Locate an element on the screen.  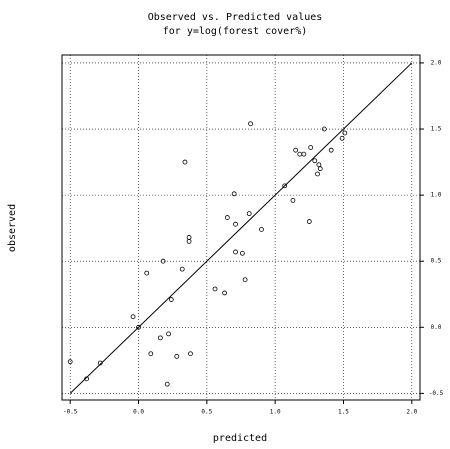
y-tick-label: 0.0 is located at coordinates (436, 327).